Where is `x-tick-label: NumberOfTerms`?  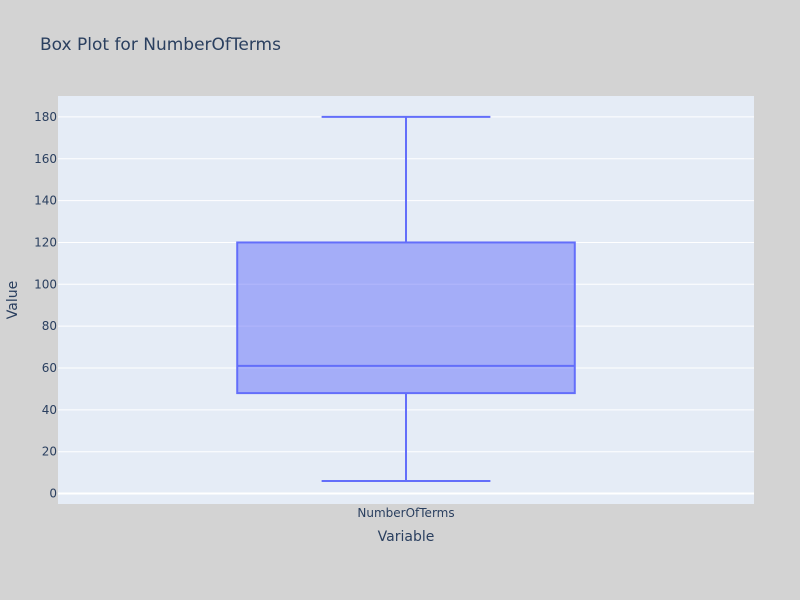 x-tick-label: NumberOfTerms is located at coordinates (405, 513).